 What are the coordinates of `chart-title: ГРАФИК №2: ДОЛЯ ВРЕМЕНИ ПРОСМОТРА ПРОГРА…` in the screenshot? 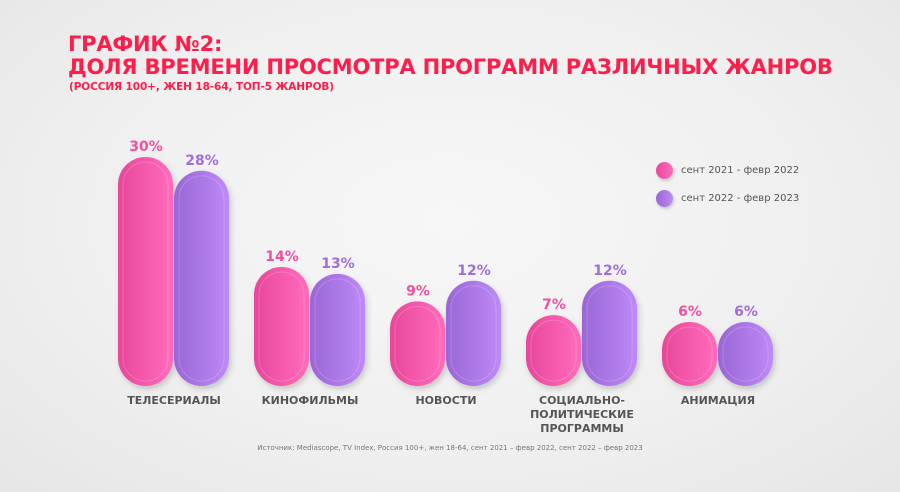 It's located at (450, 56).